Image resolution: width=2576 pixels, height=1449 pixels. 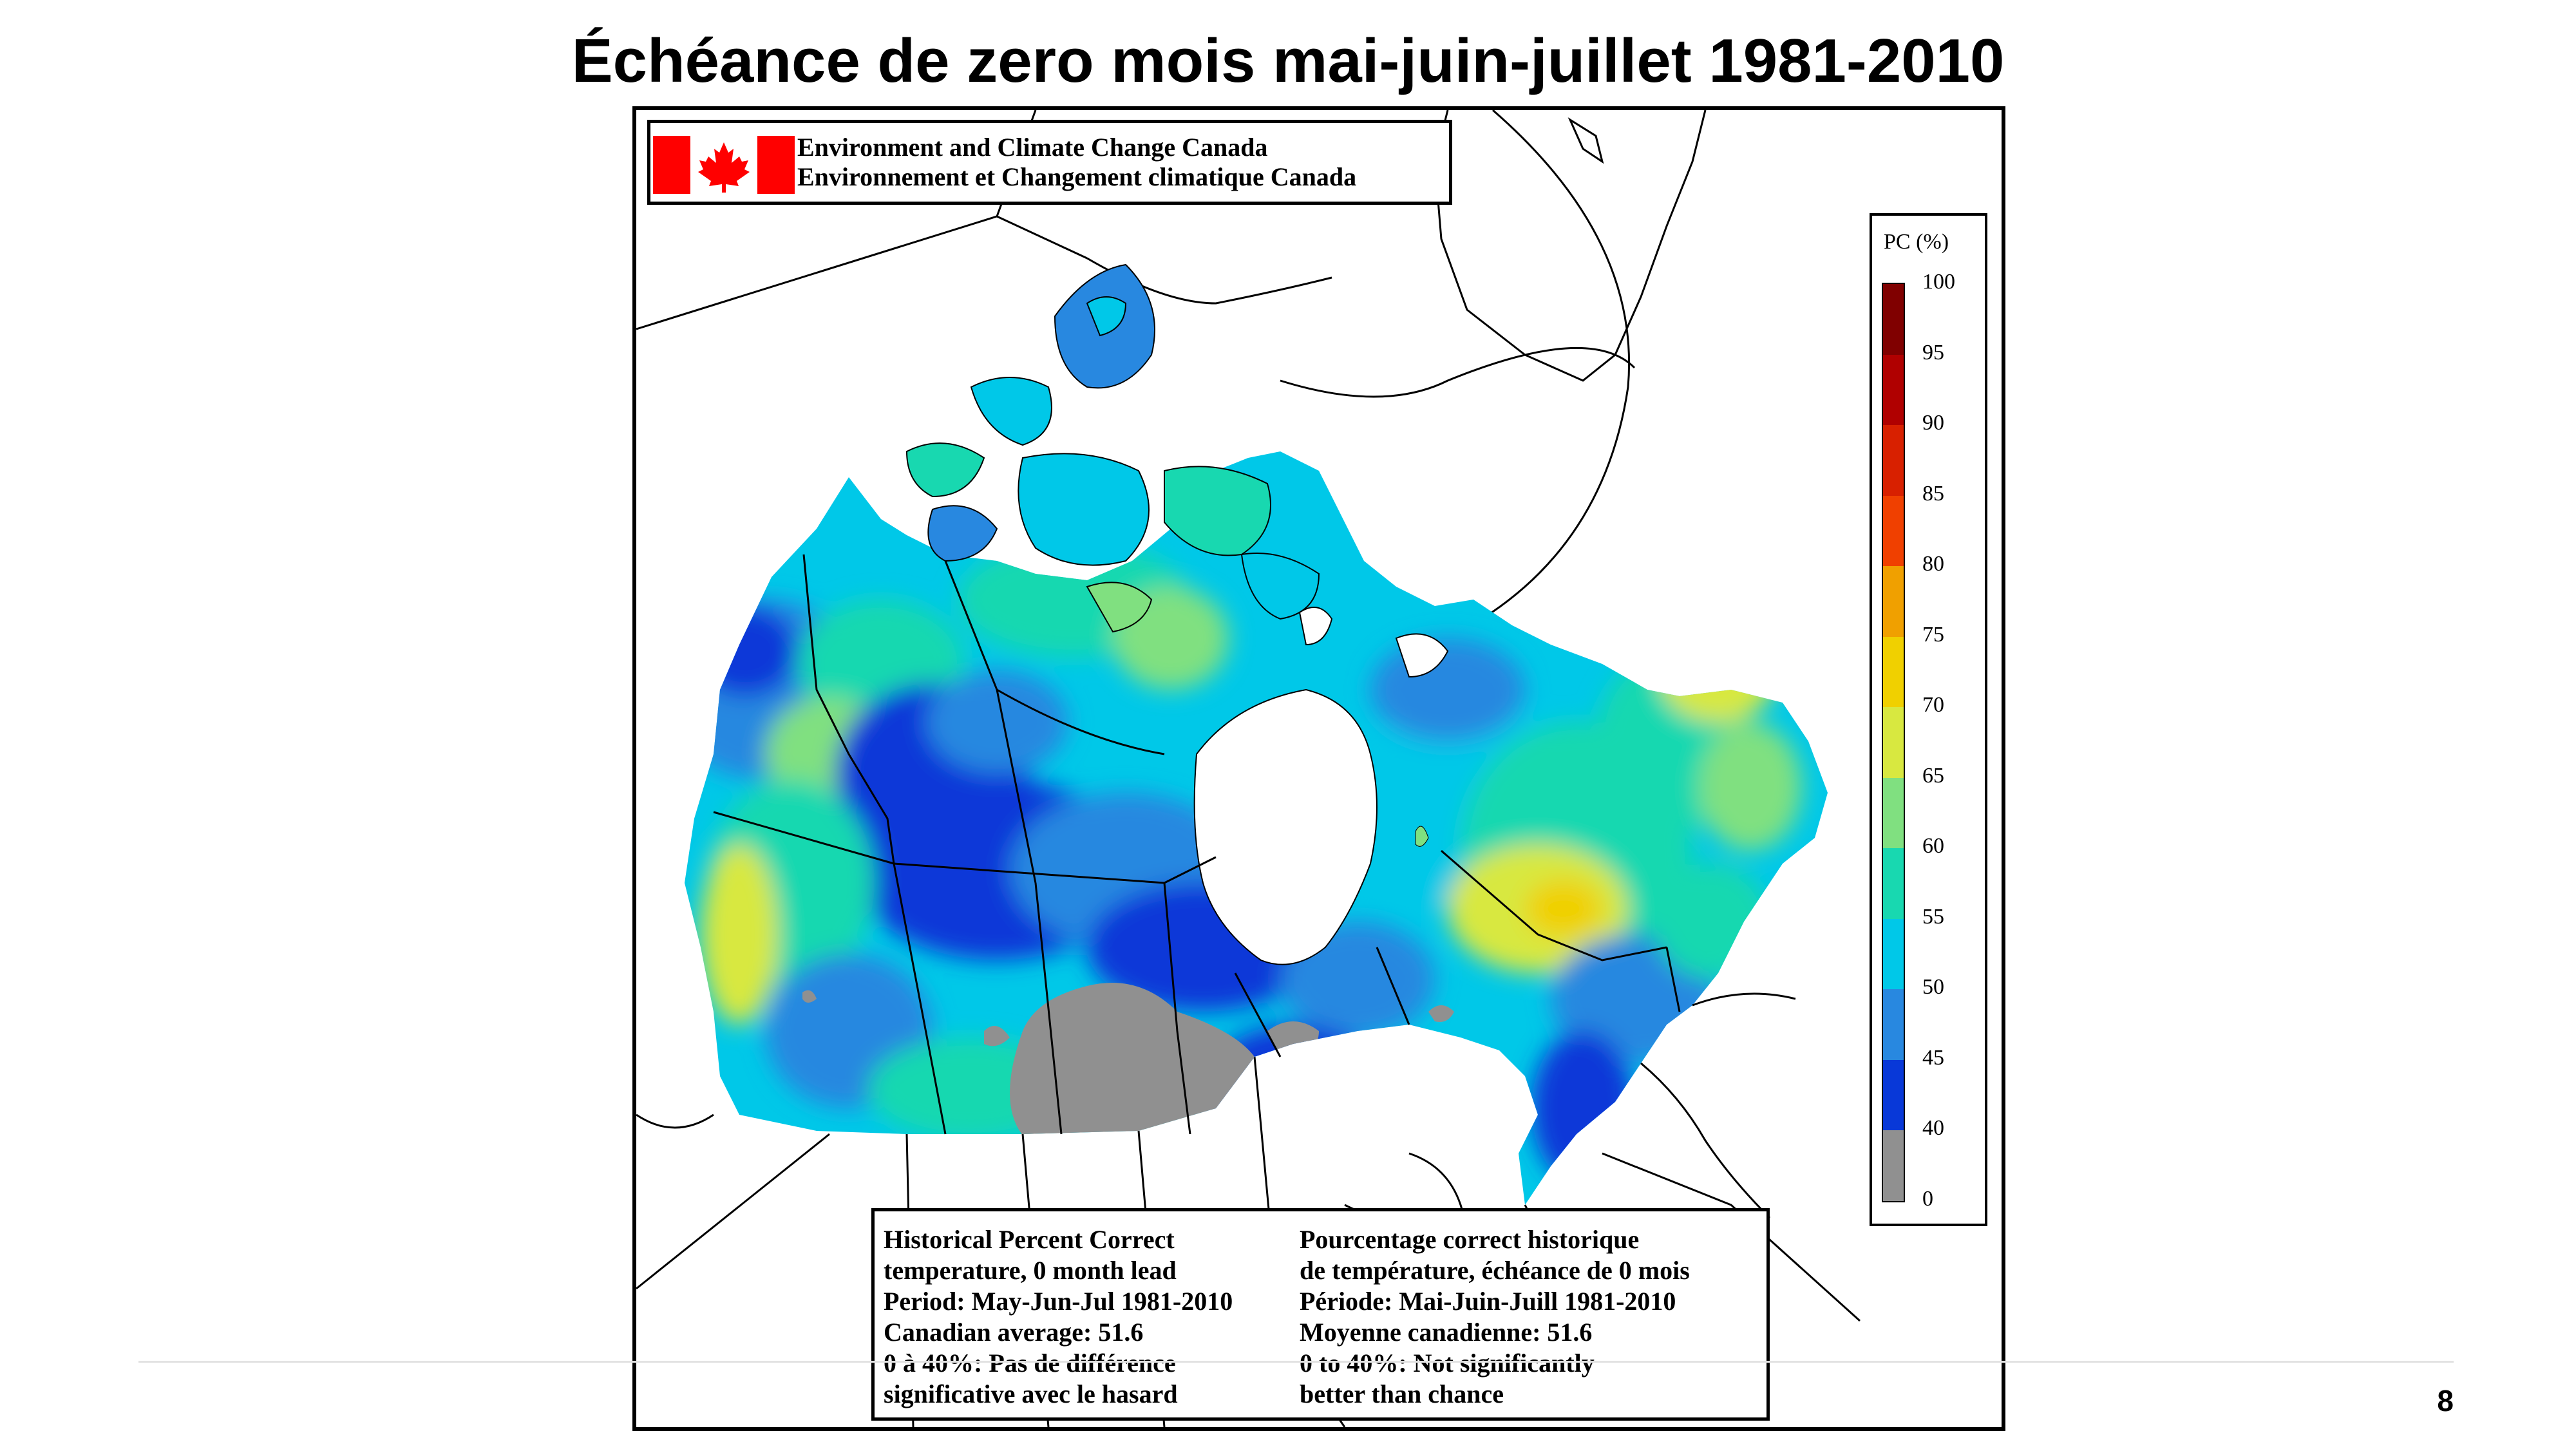 I want to click on info-line: 0 to 40%: Not significantly, so click(x=1448, y=1364).